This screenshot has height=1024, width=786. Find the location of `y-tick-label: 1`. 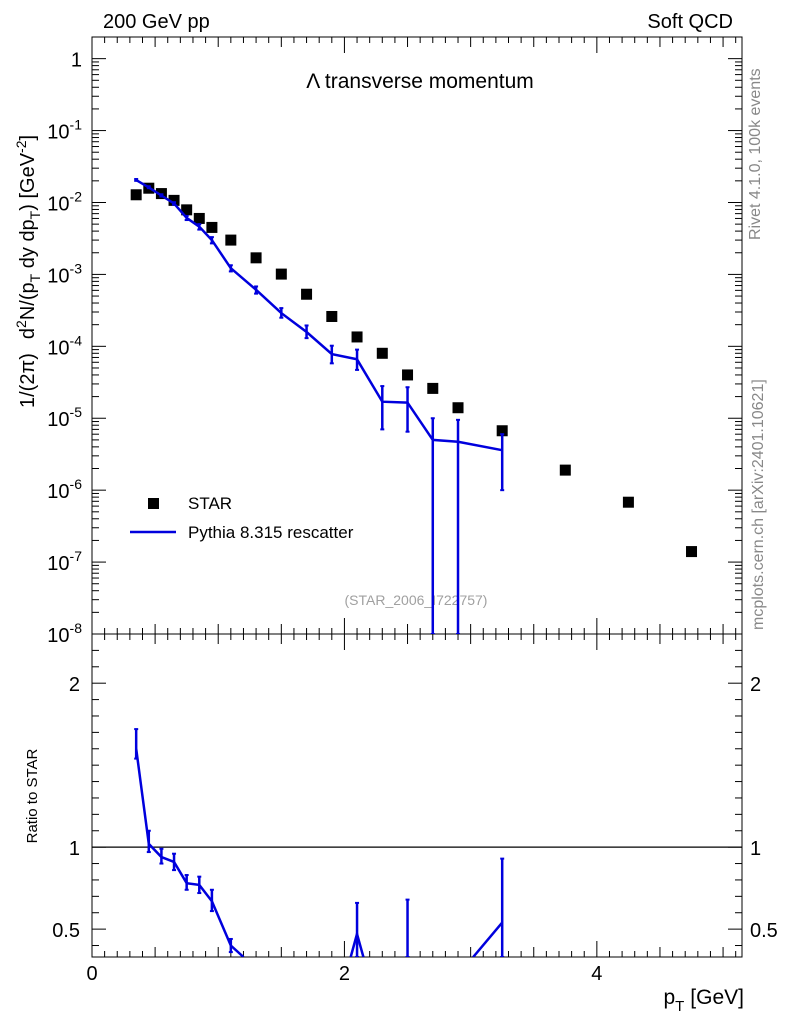

y-tick-label: 1 is located at coordinates (76, 61).